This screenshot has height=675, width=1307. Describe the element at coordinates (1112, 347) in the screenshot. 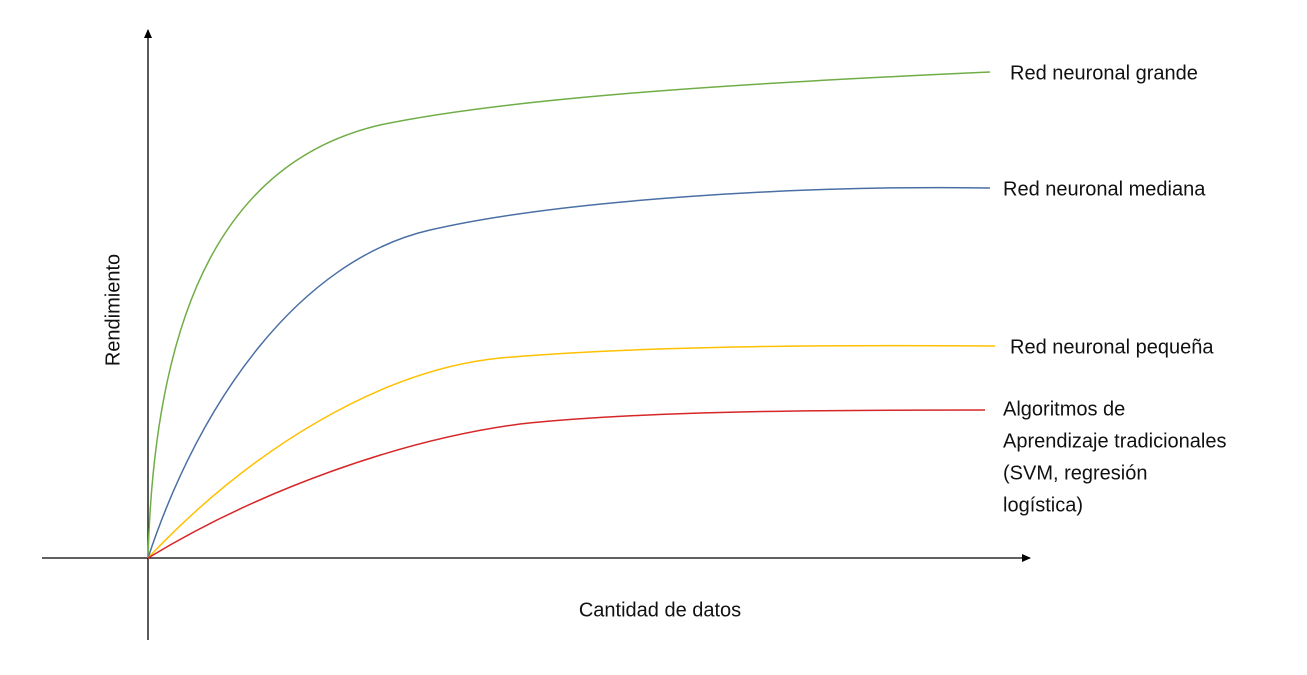

I see `curve-label: Red neuronal pequeña` at that location.